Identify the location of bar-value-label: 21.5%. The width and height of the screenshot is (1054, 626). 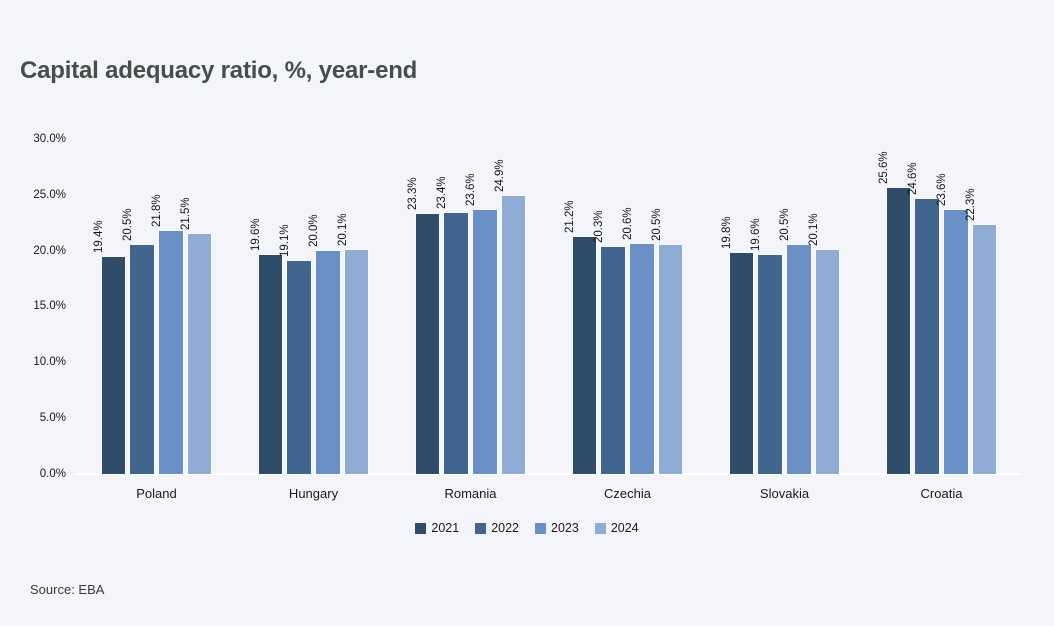
(185, 213).